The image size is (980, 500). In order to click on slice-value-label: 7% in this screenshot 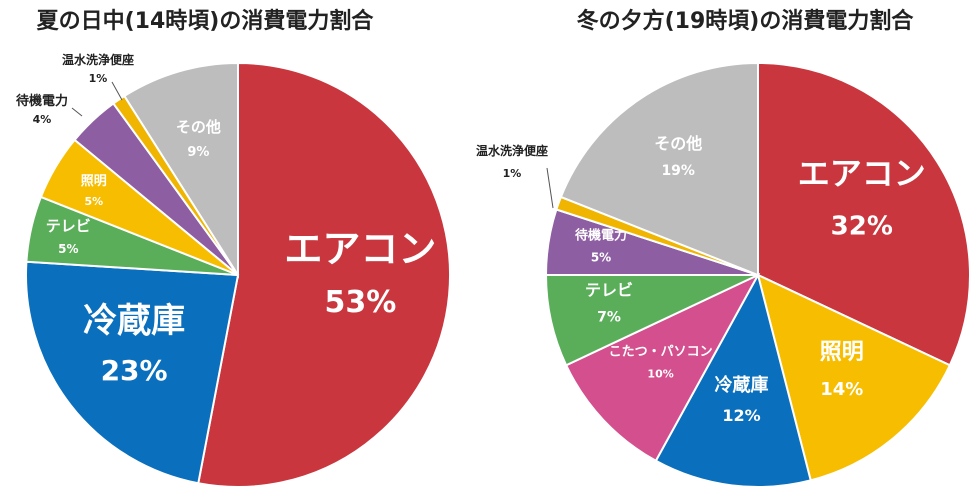, I will do `click(609, 318)`.